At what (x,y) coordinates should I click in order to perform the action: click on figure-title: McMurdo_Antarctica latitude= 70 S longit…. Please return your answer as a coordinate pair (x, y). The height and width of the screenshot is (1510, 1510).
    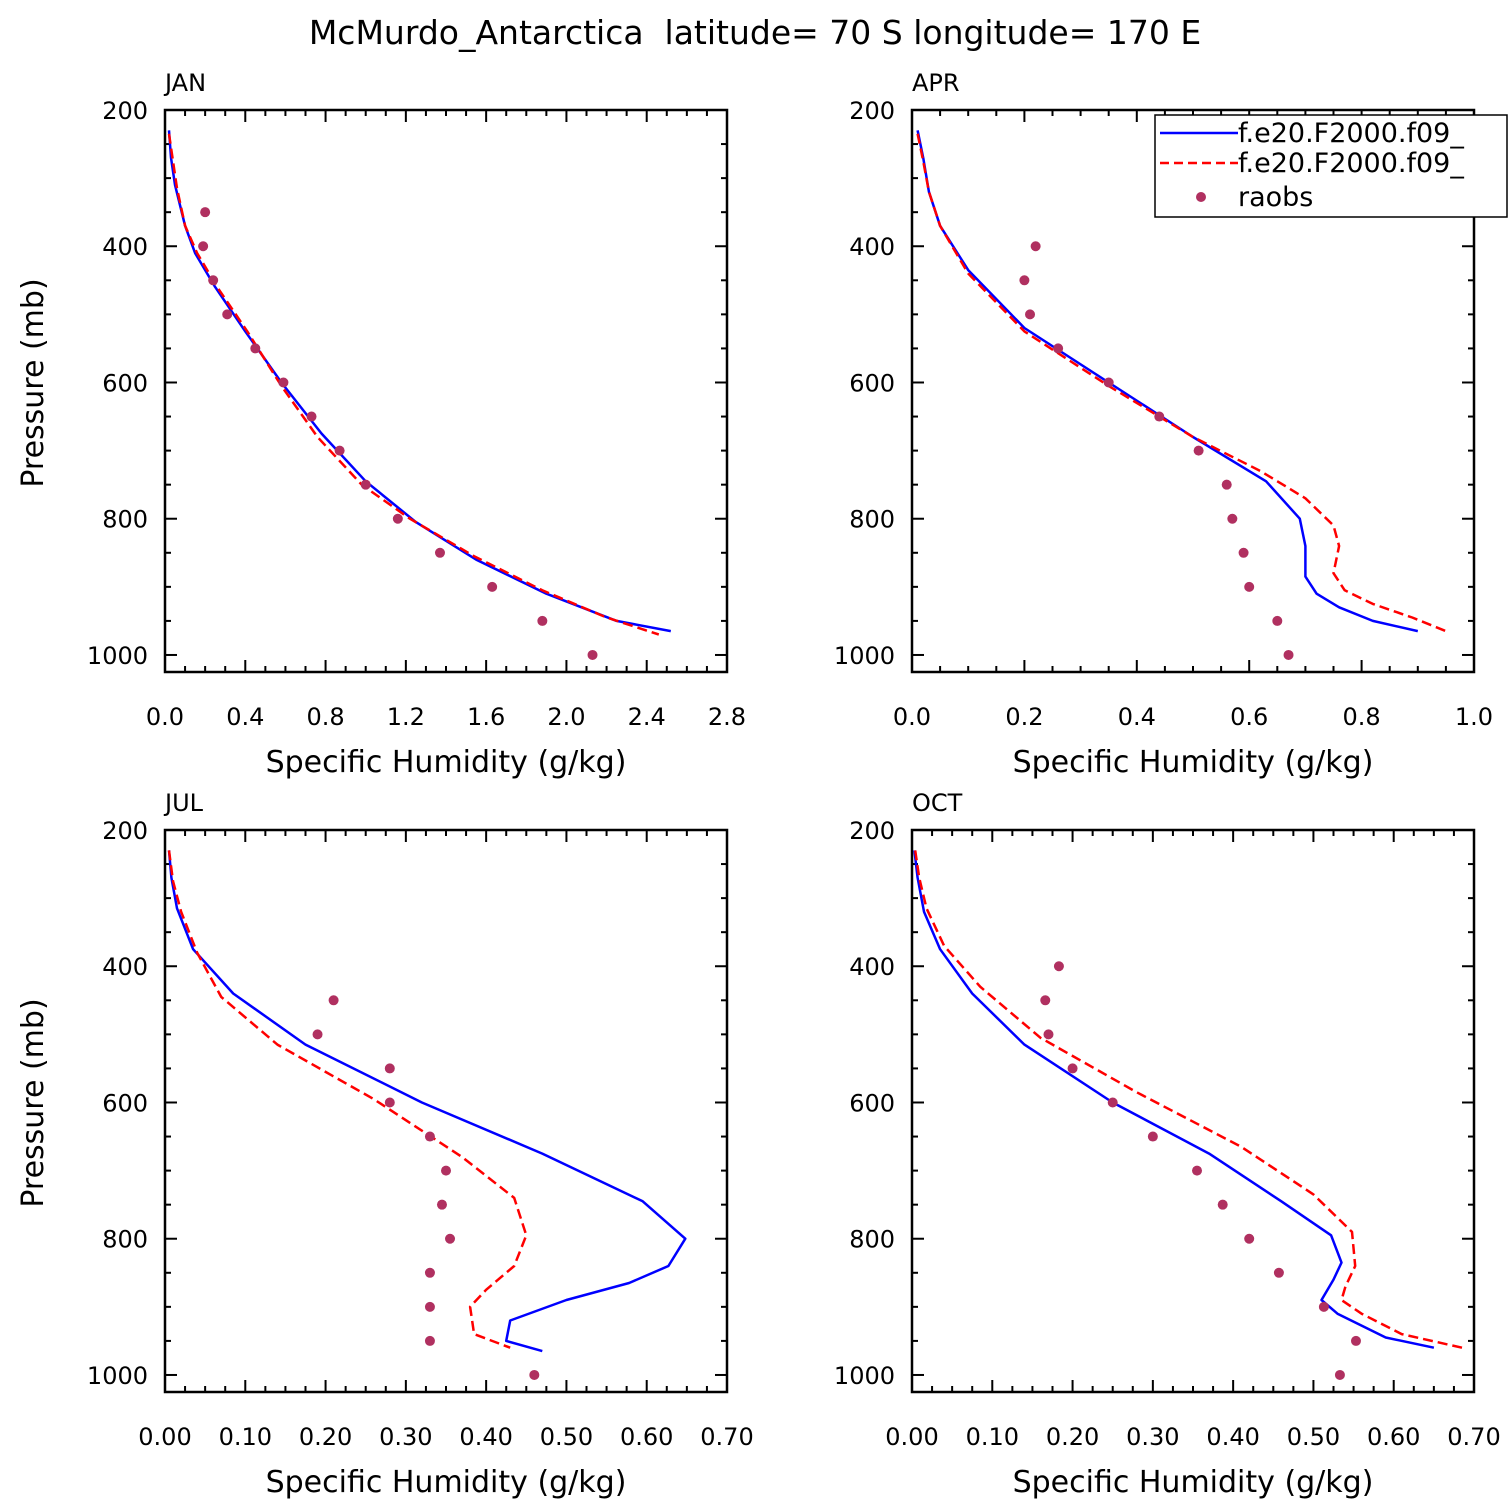
    Looking at the image, I should click on (755, 32).